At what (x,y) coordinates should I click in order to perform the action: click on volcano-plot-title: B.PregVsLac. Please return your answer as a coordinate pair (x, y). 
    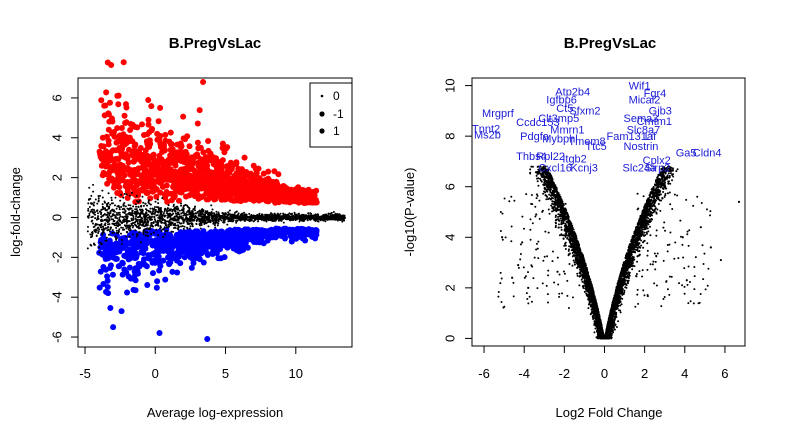
    Looking at the image, I should click on (610, 43).